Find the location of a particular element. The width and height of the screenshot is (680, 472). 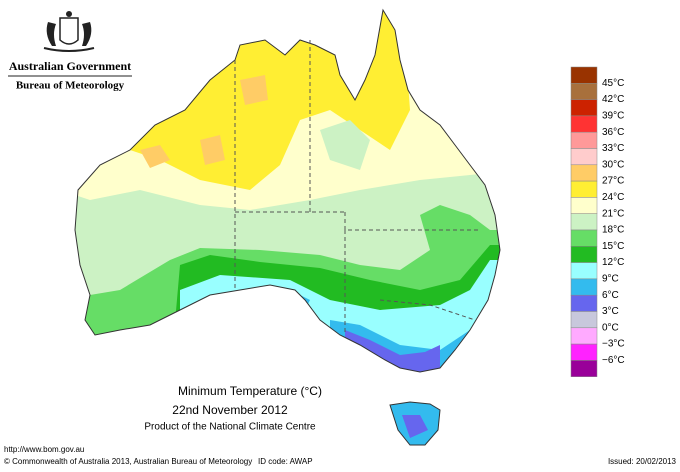

government-name: Australian Government is located at coordinates (70, 66).